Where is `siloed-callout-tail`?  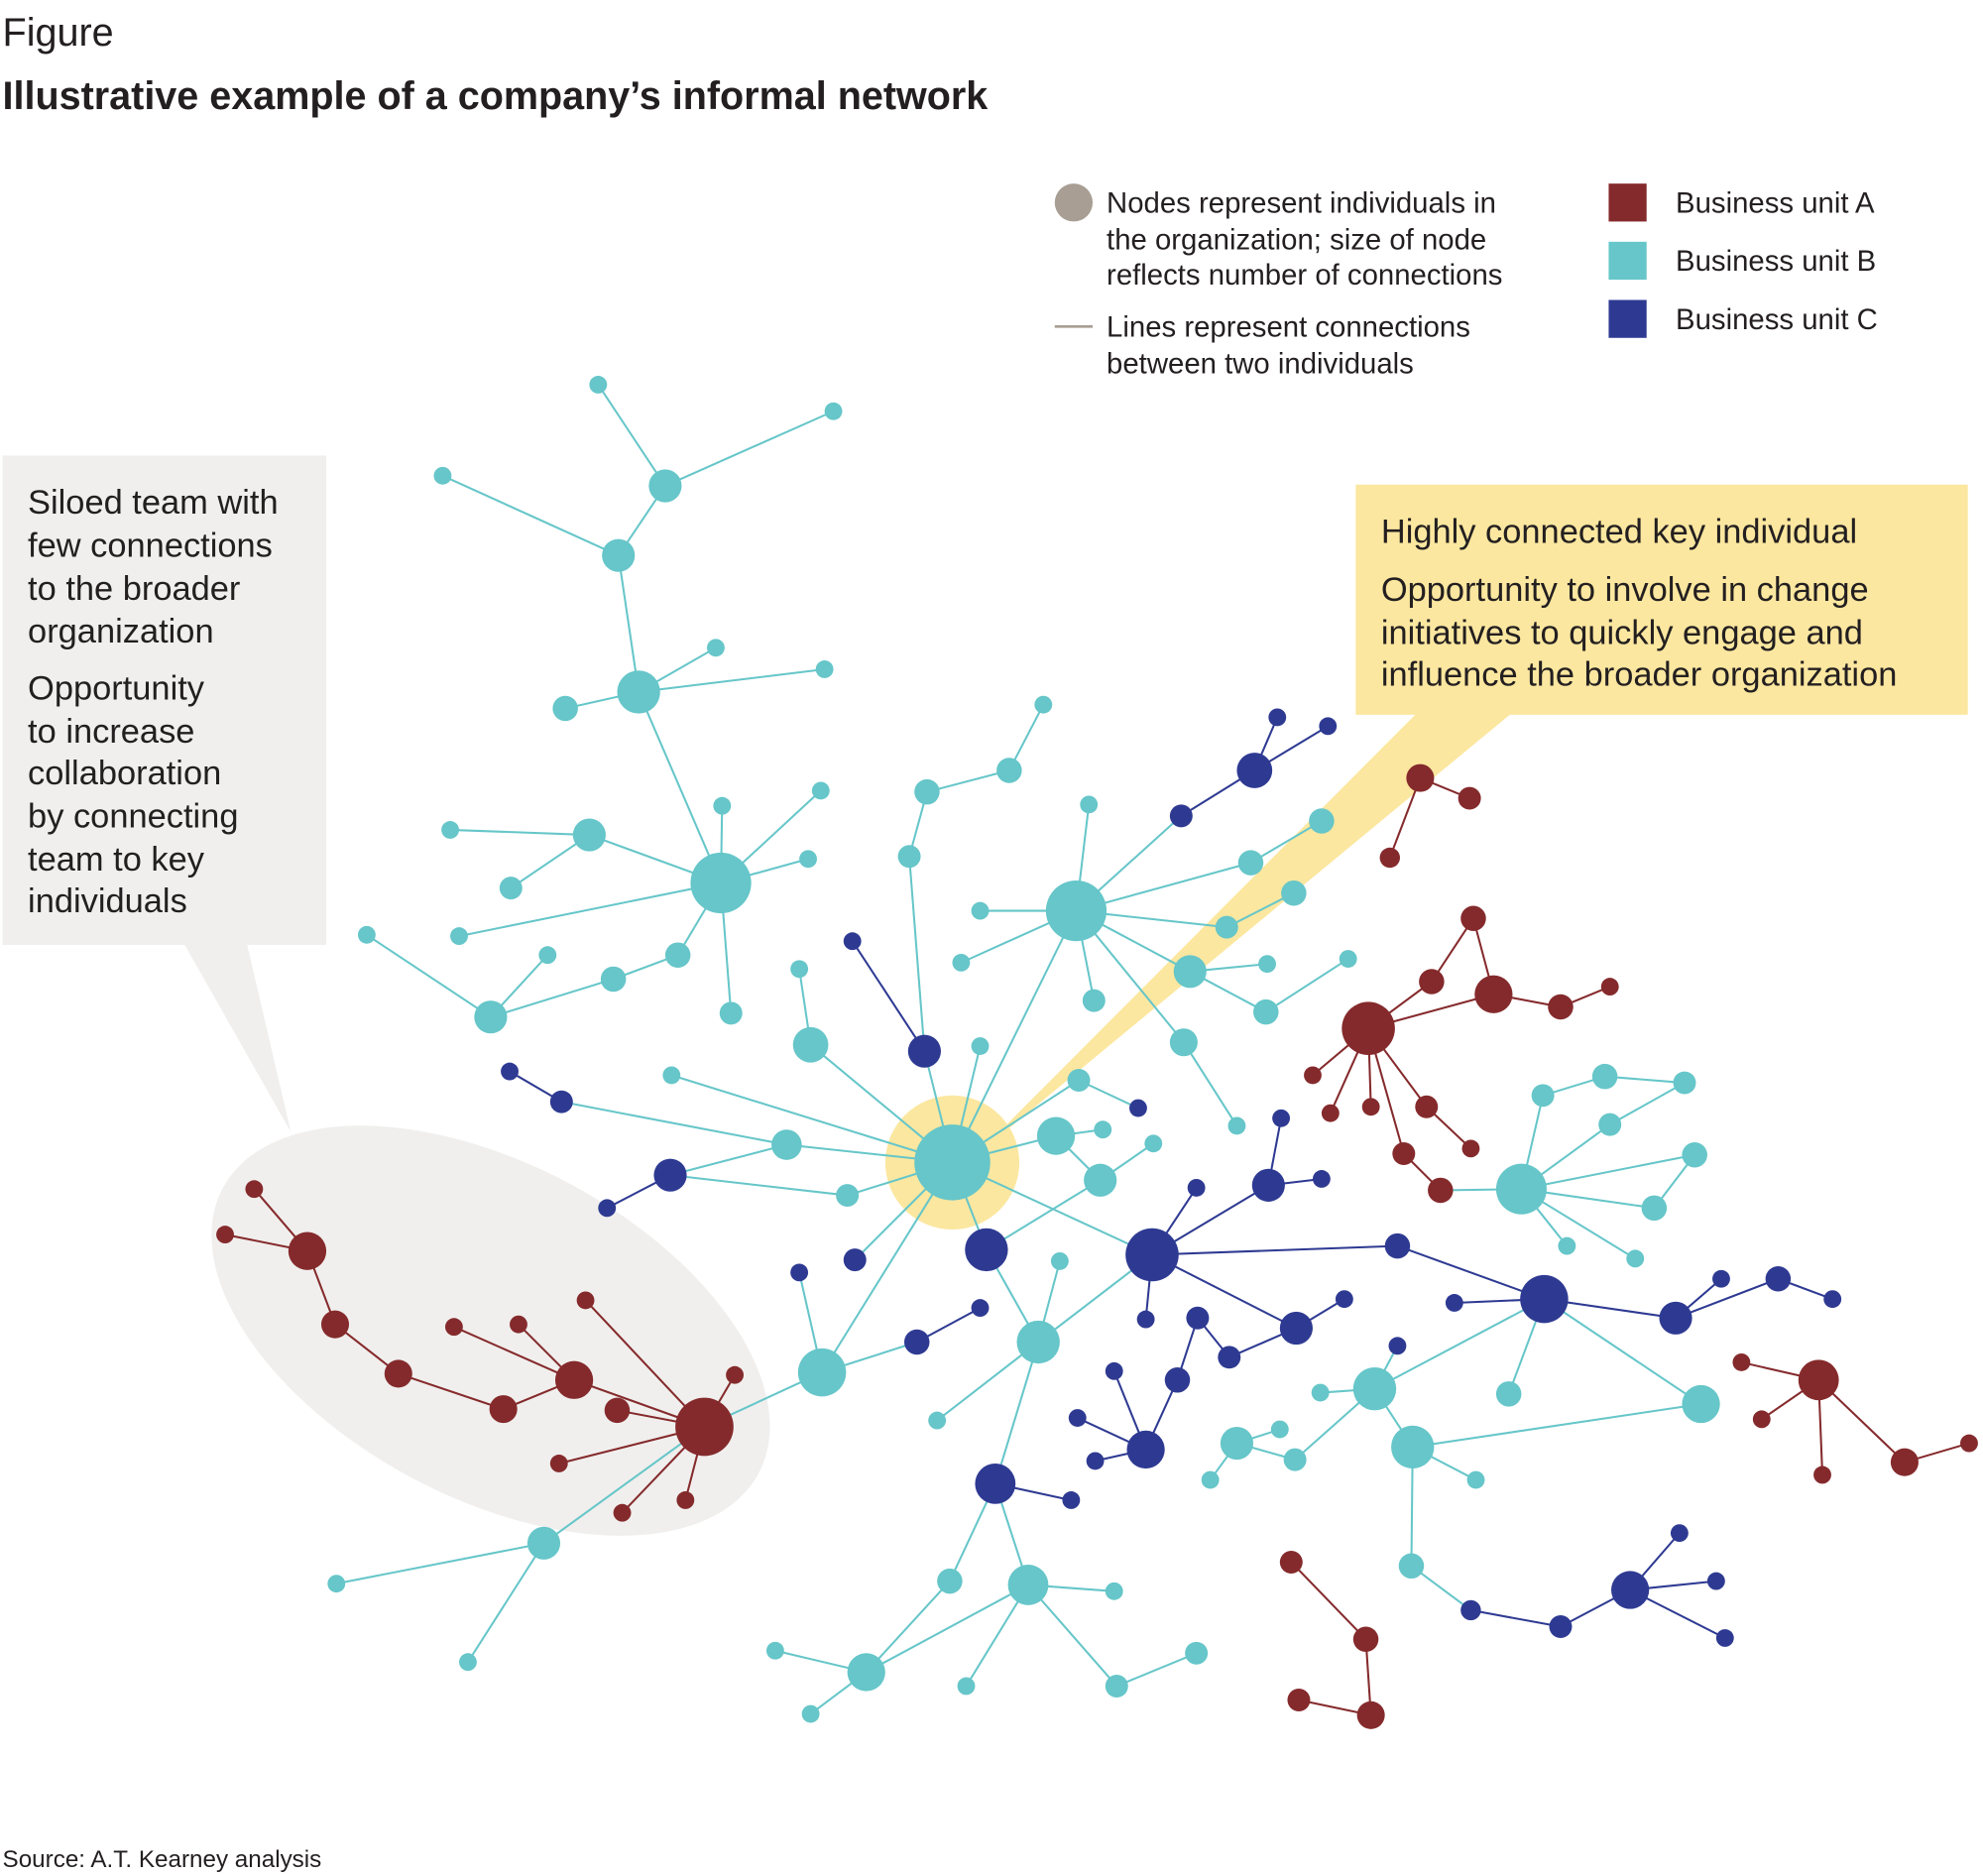
siloed-callout-tail is located at coordinates (237, 1037).